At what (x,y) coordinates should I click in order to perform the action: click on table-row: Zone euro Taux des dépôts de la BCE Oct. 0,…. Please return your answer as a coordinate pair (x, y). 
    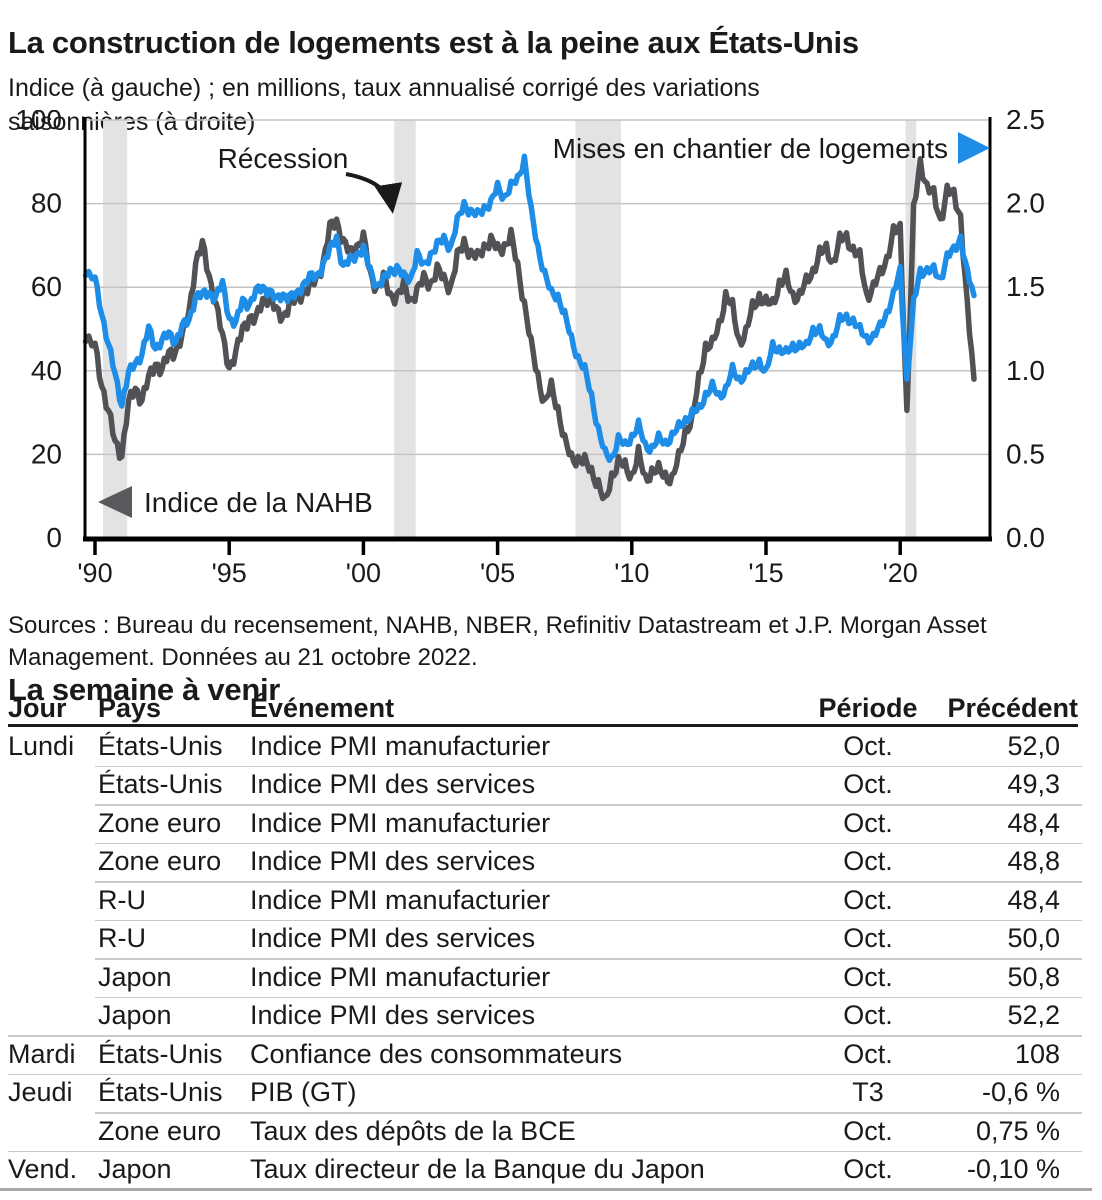
    Looking at the image, I should click on (545, 1131).